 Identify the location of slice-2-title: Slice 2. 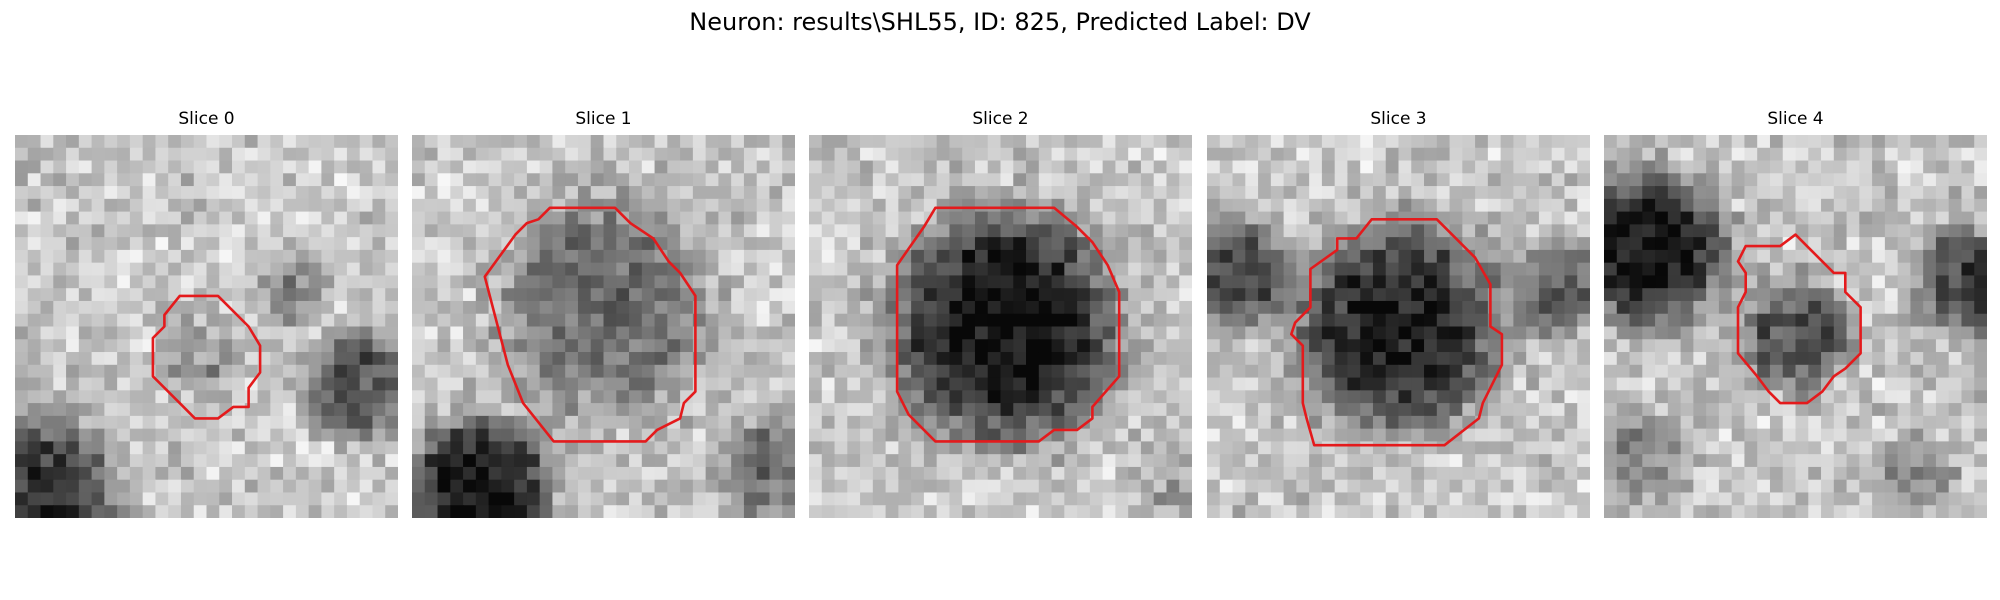
(1000, 119).